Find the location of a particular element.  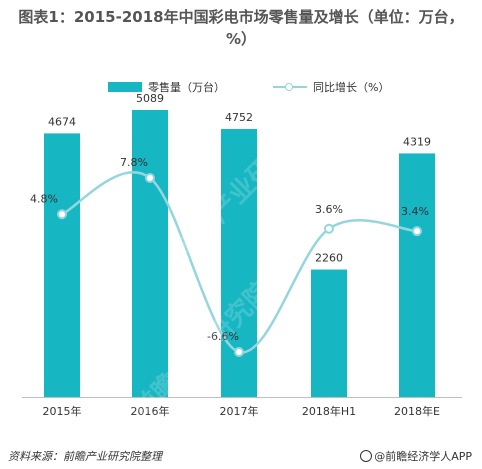

brand-logo-icon is located at coordinates (366, 456).